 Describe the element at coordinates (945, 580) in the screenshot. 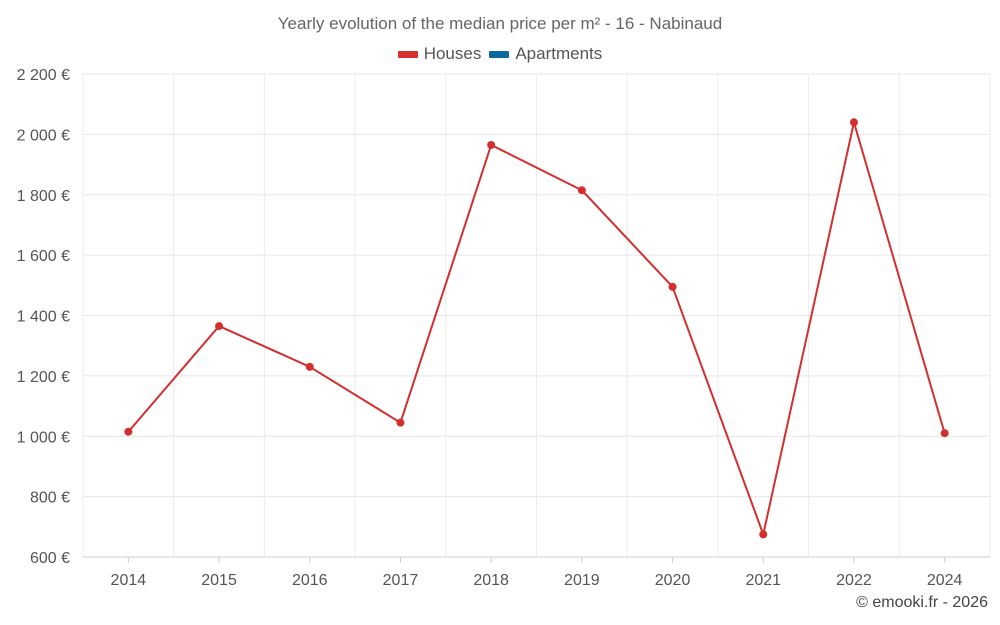

I see `x-tick-label: 2024` at that location.